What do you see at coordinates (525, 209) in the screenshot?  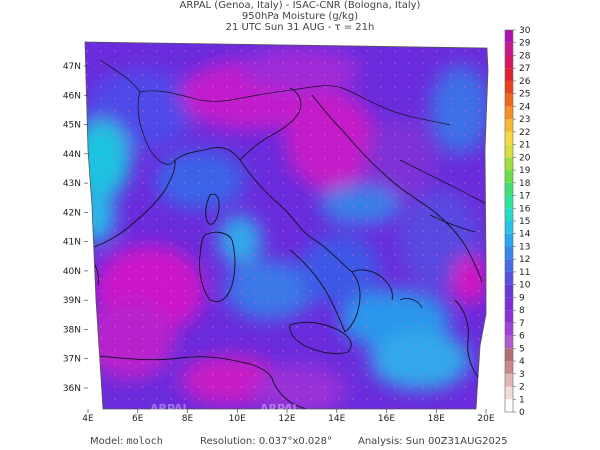 I see `colorbar-tick-label: 16` at bounding box center [525, 209].